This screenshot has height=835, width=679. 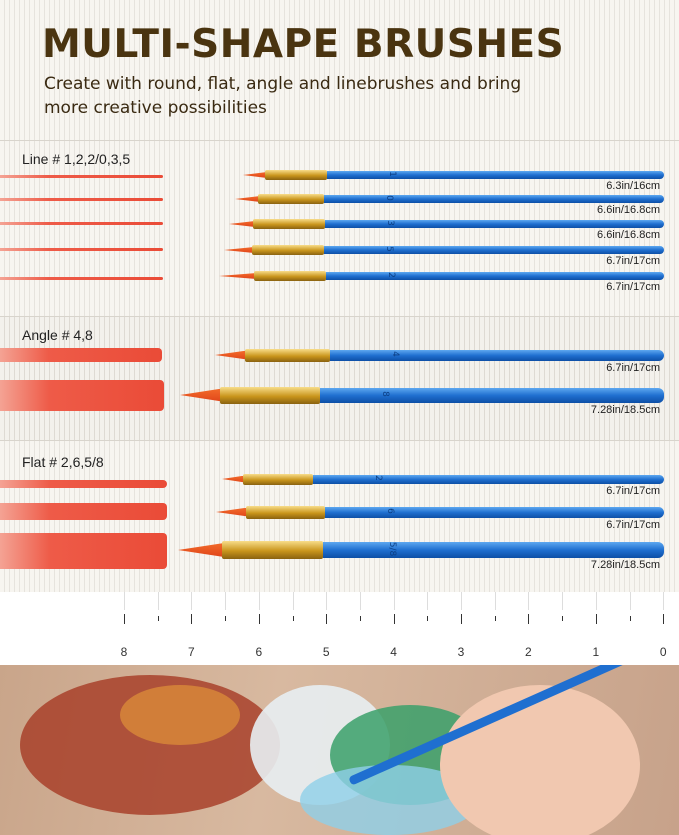 What do you see at coordinates (461, 652) in the screenshot?
I see `ruler-label: 3` at bounding box center [461, 652].